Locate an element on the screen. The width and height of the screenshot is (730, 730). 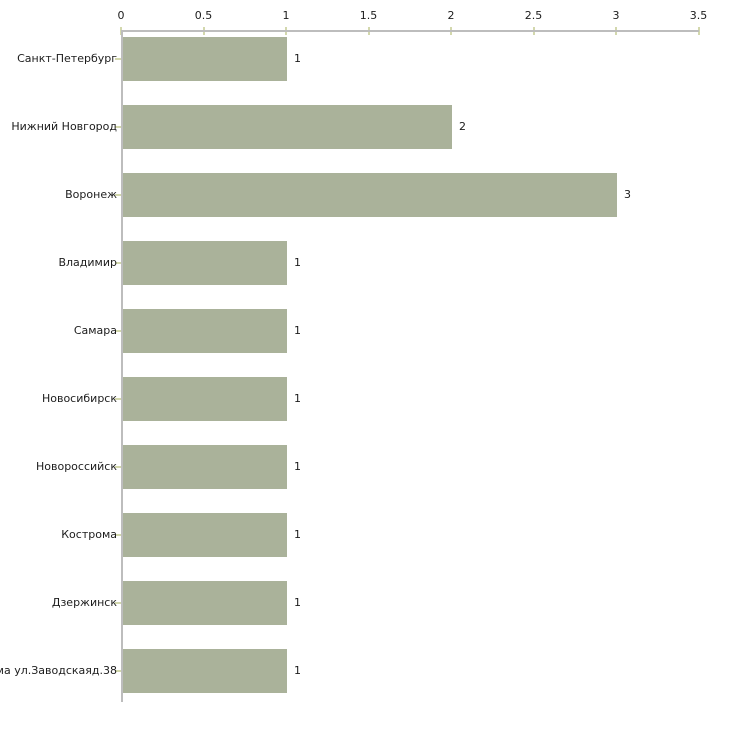
category-label: Новосибирск is located at coordinates (79, 398).